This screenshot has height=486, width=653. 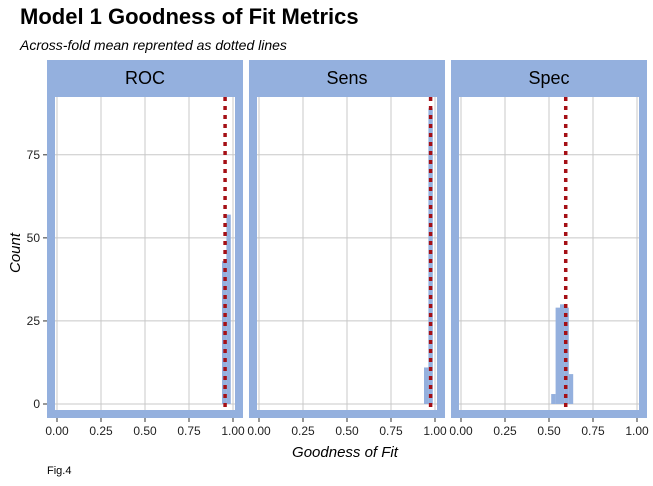 I want to click on x-axis-title: Goodness of Fit, so click(x=345, y=452).